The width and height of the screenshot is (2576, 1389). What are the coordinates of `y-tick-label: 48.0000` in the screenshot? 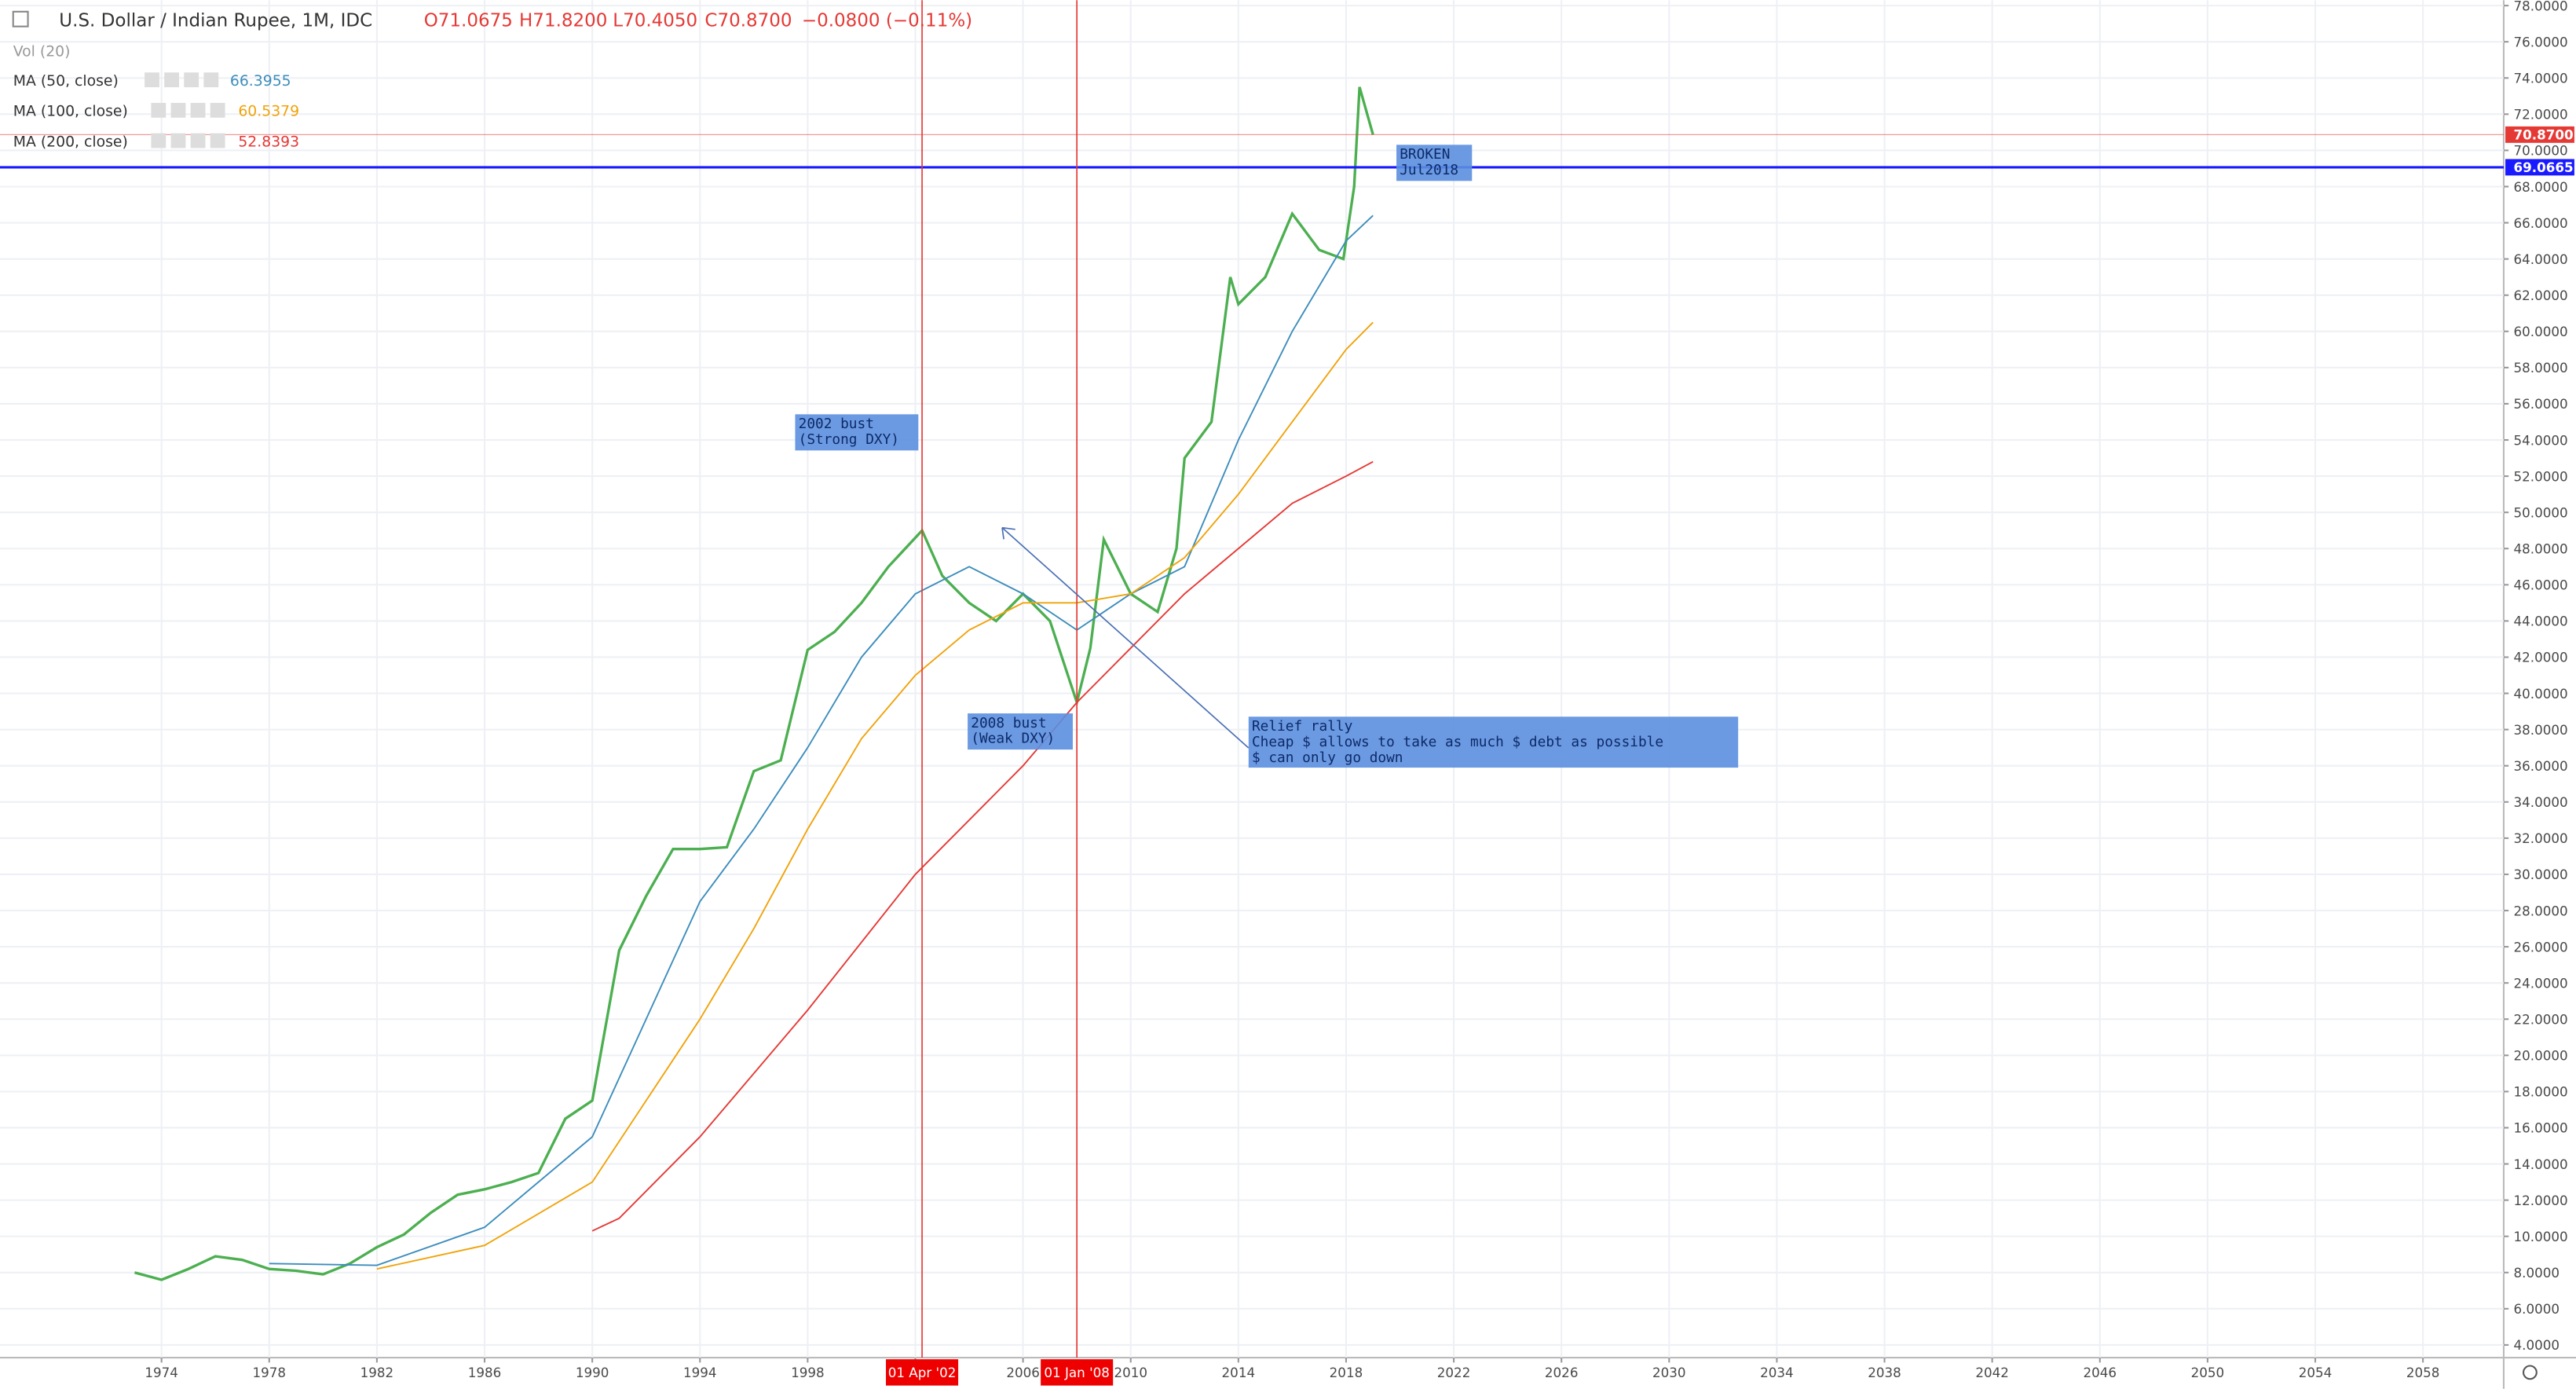 It's located at (2541, 549).